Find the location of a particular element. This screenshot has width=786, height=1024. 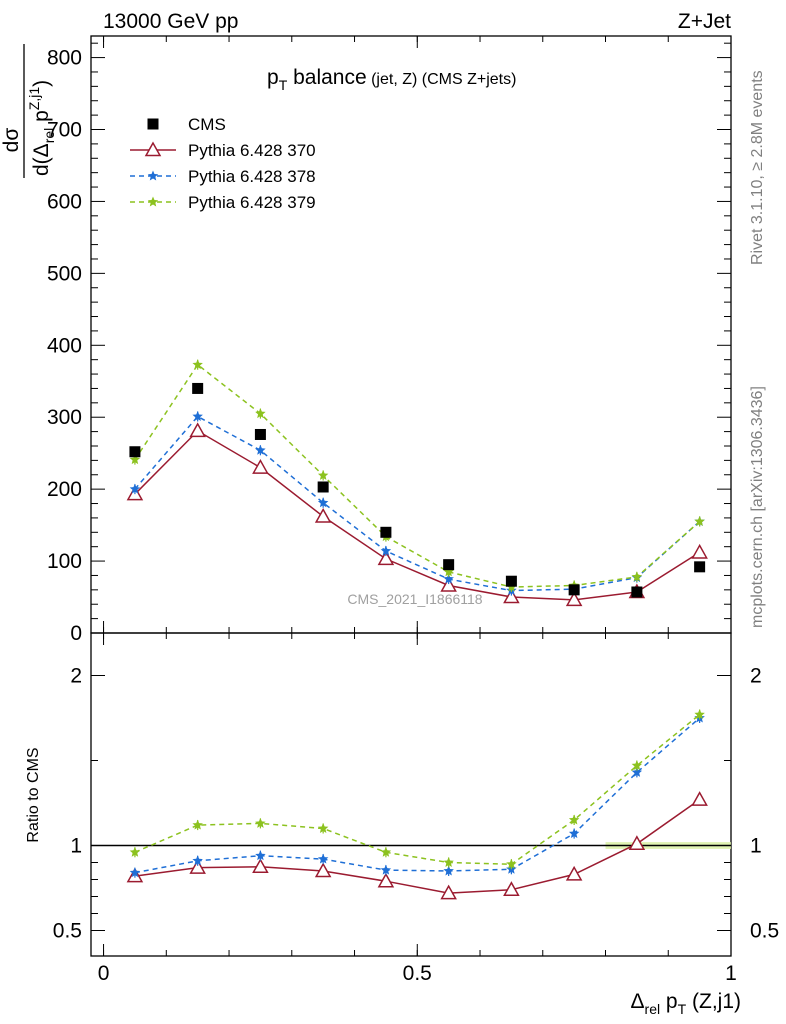

y-tick-label: 100 is located at coordinates (64, 561).